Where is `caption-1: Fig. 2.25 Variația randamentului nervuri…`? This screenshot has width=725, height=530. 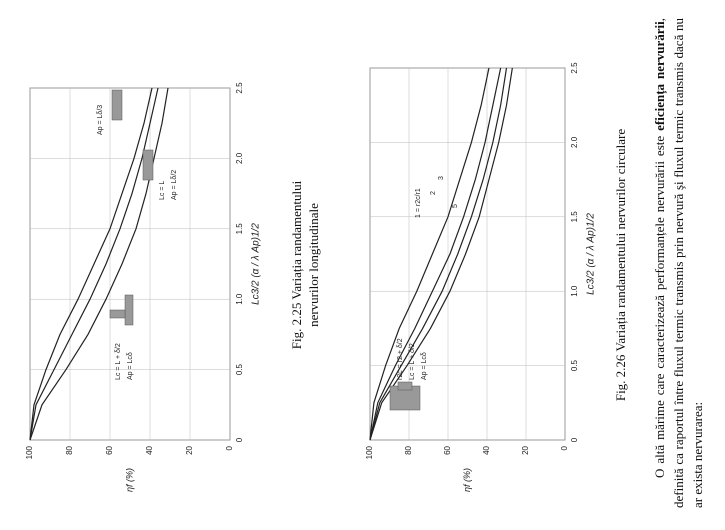 caption-1: Fig. 2.25 Variația randamentului nervuri… is located at coordinates (305, 265).